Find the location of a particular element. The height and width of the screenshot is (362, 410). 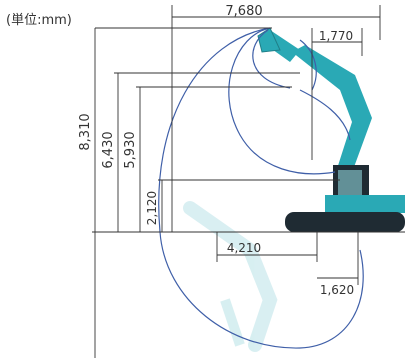

cab-window is located at coordinates (350, 183).